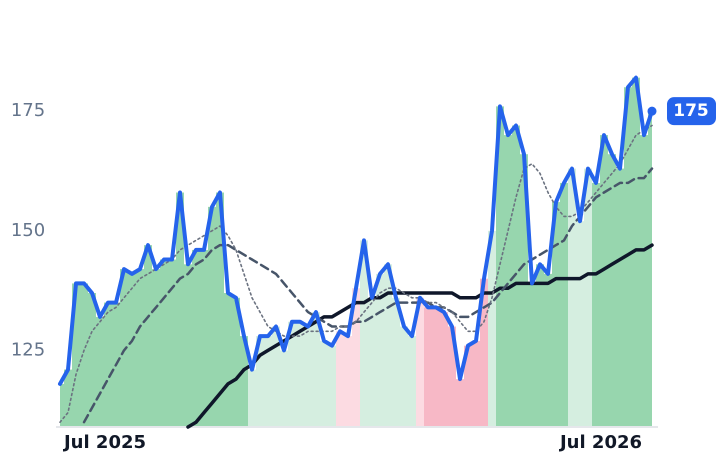 This screenshot has height=468, width=718. Describe the element at coordinates (104, 442) in the screenshot. I see `x-tick-label: Jul 2025` at that location.